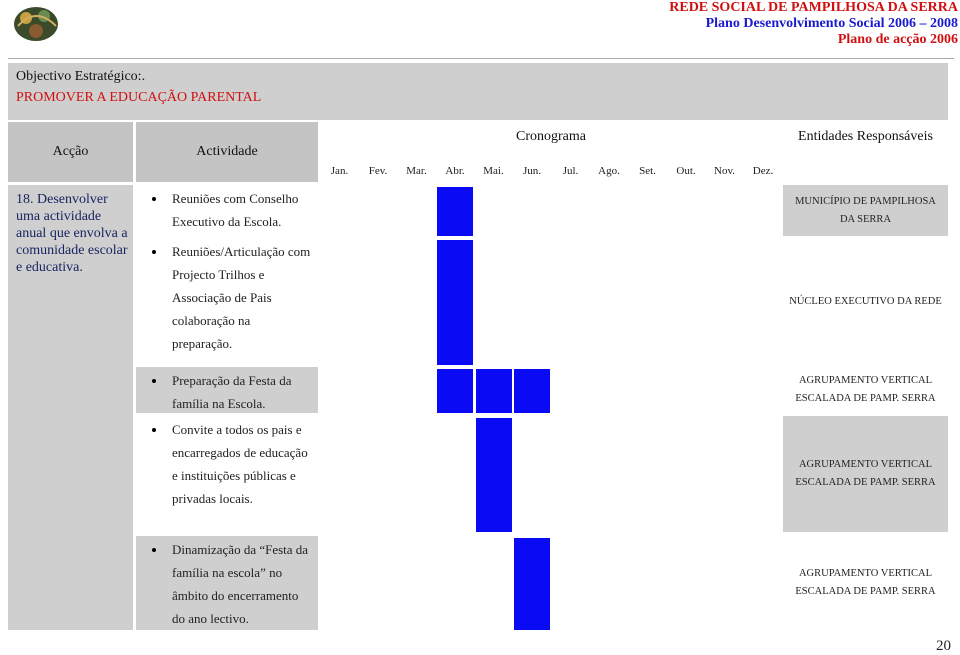 Image resolution: width=960 pixels, height=655 pixels. I want to click on month-label: Fev., so click(378, 171).